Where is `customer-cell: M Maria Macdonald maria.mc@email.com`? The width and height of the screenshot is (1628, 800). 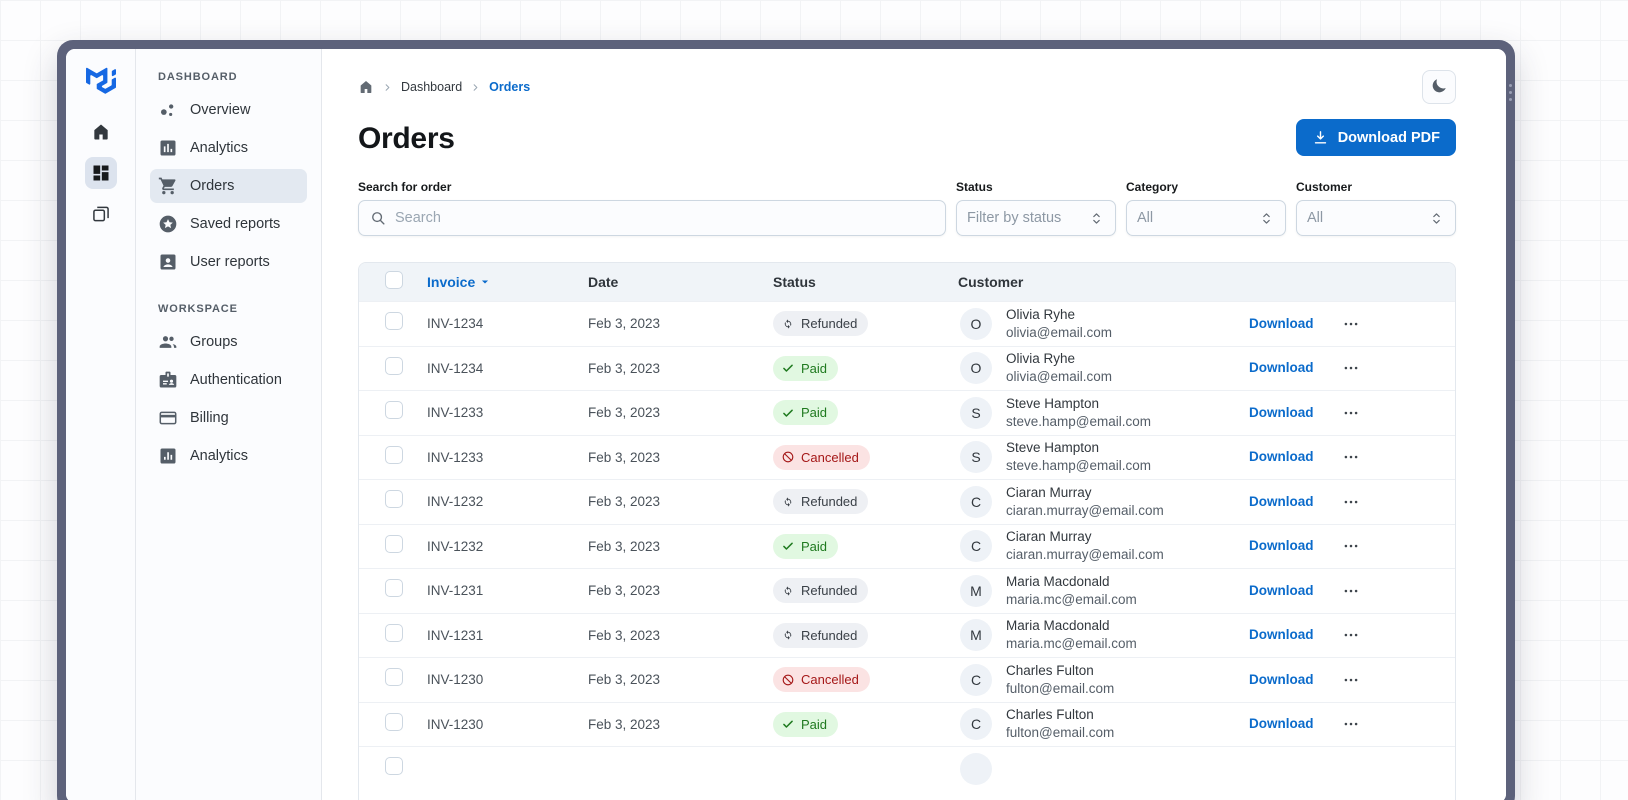
customer-cell: M Maria Macdonald maria.mc@email.com is located at coordinates (1103, 591).